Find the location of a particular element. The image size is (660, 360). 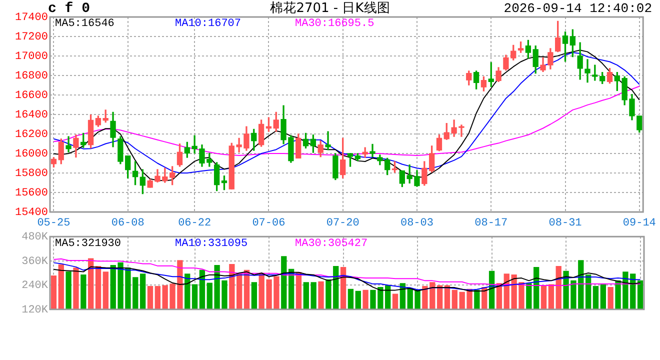

x-tick-label: 08-17 is located at coordinates (491, 224).